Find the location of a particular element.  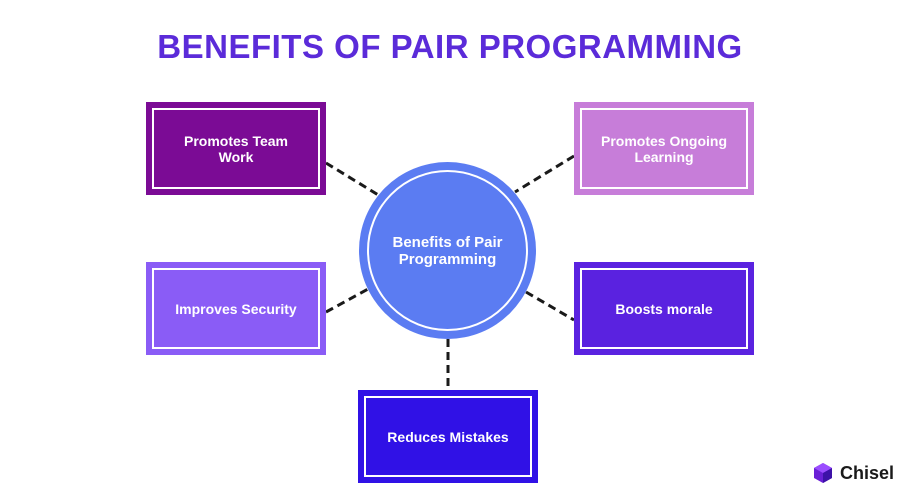

hub-circle: Benefits of Pair Programming is located at coordinates (447, 250).